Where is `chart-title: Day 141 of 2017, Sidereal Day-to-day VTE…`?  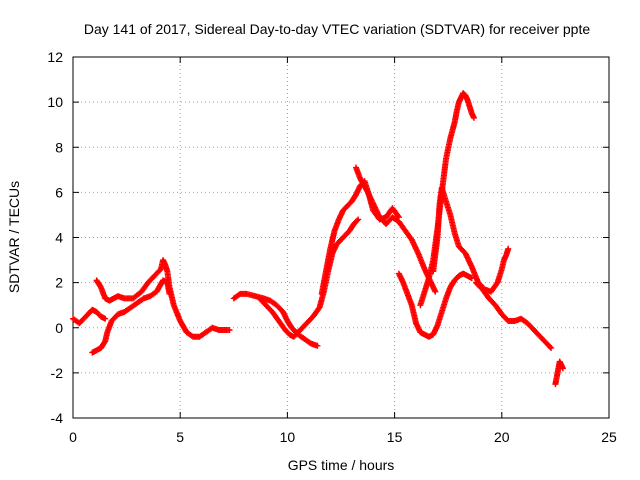 chart-title: Day 141 of 2017, Sidereal Day-to-day VTE… is located at coordinates (337, 29).